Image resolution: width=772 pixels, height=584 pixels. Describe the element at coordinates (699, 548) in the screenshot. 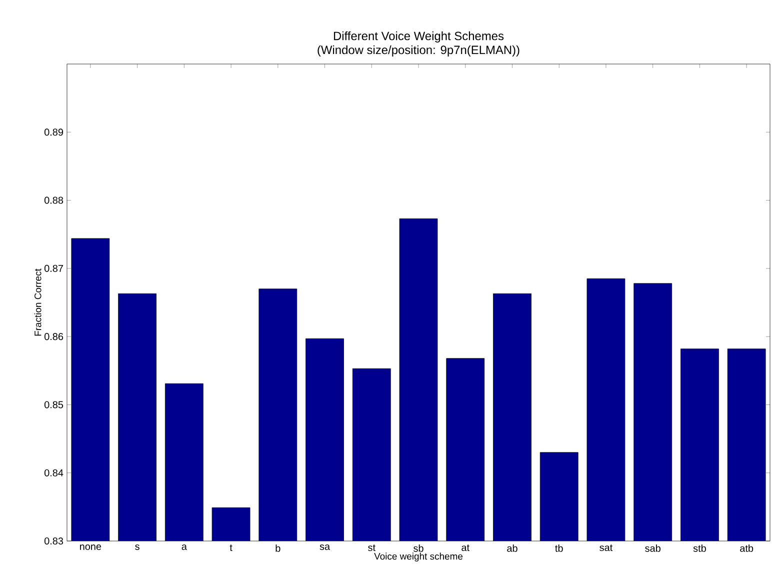

I see `x-tick-label: stb` at that location.